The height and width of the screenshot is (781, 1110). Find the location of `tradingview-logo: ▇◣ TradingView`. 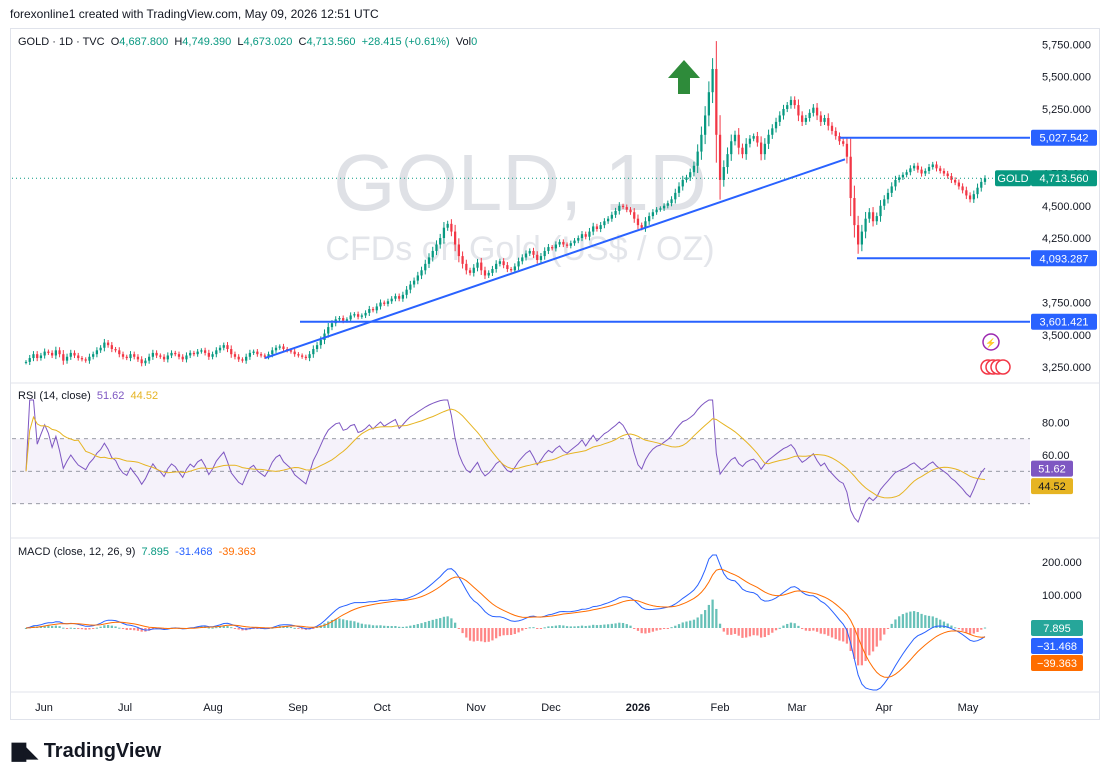

tradingview-logo: ▇◣ TradingView is located at coordinates (86, 751).